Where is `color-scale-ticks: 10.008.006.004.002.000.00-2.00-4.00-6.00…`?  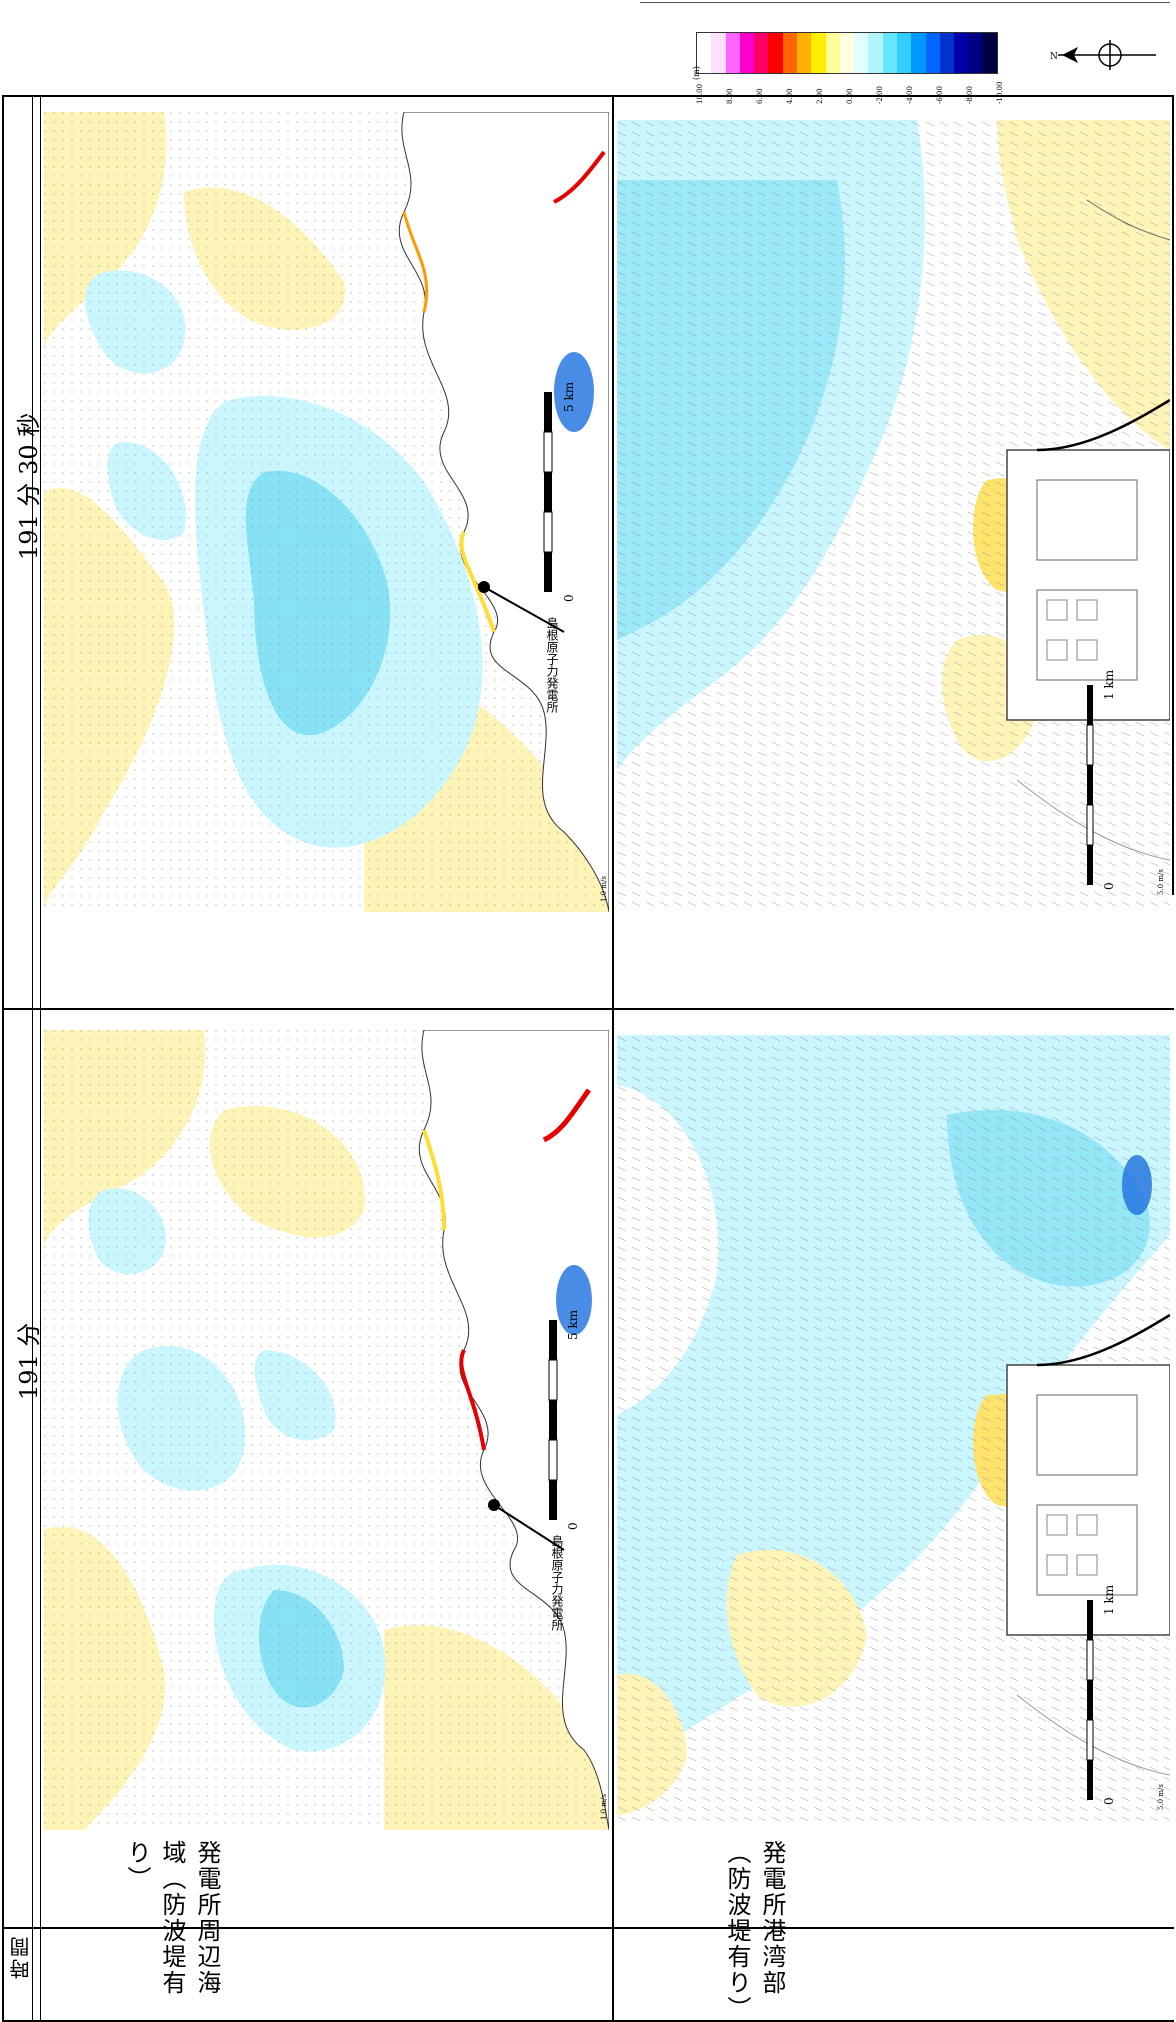
color-scale-ticks: 10.008.006.004.002.000.00-2.00-4.00-6.00… is located at coordinates (848, 89).